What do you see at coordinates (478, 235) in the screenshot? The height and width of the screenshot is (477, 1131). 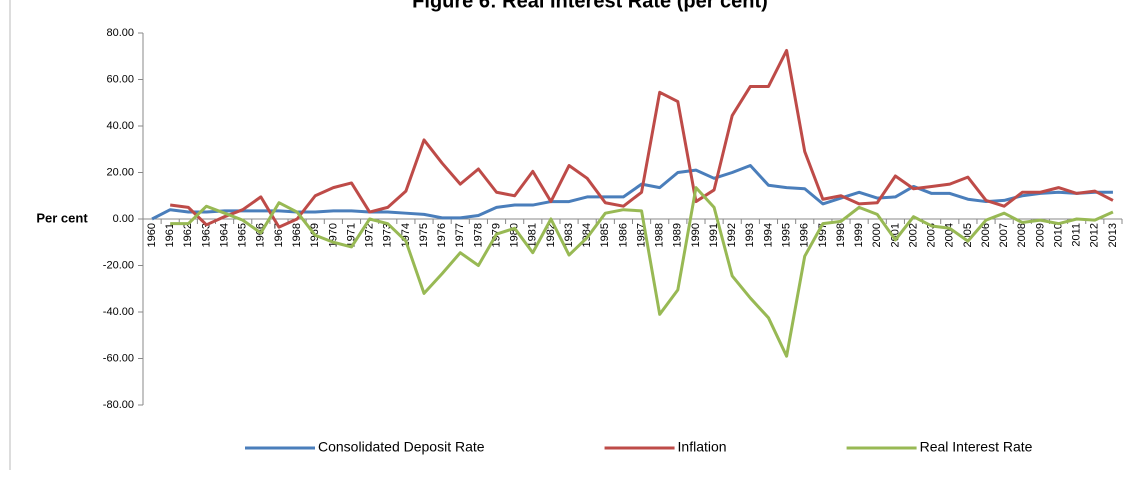 I see `x-tick-label: 1978` at bounding box center [478, 235].